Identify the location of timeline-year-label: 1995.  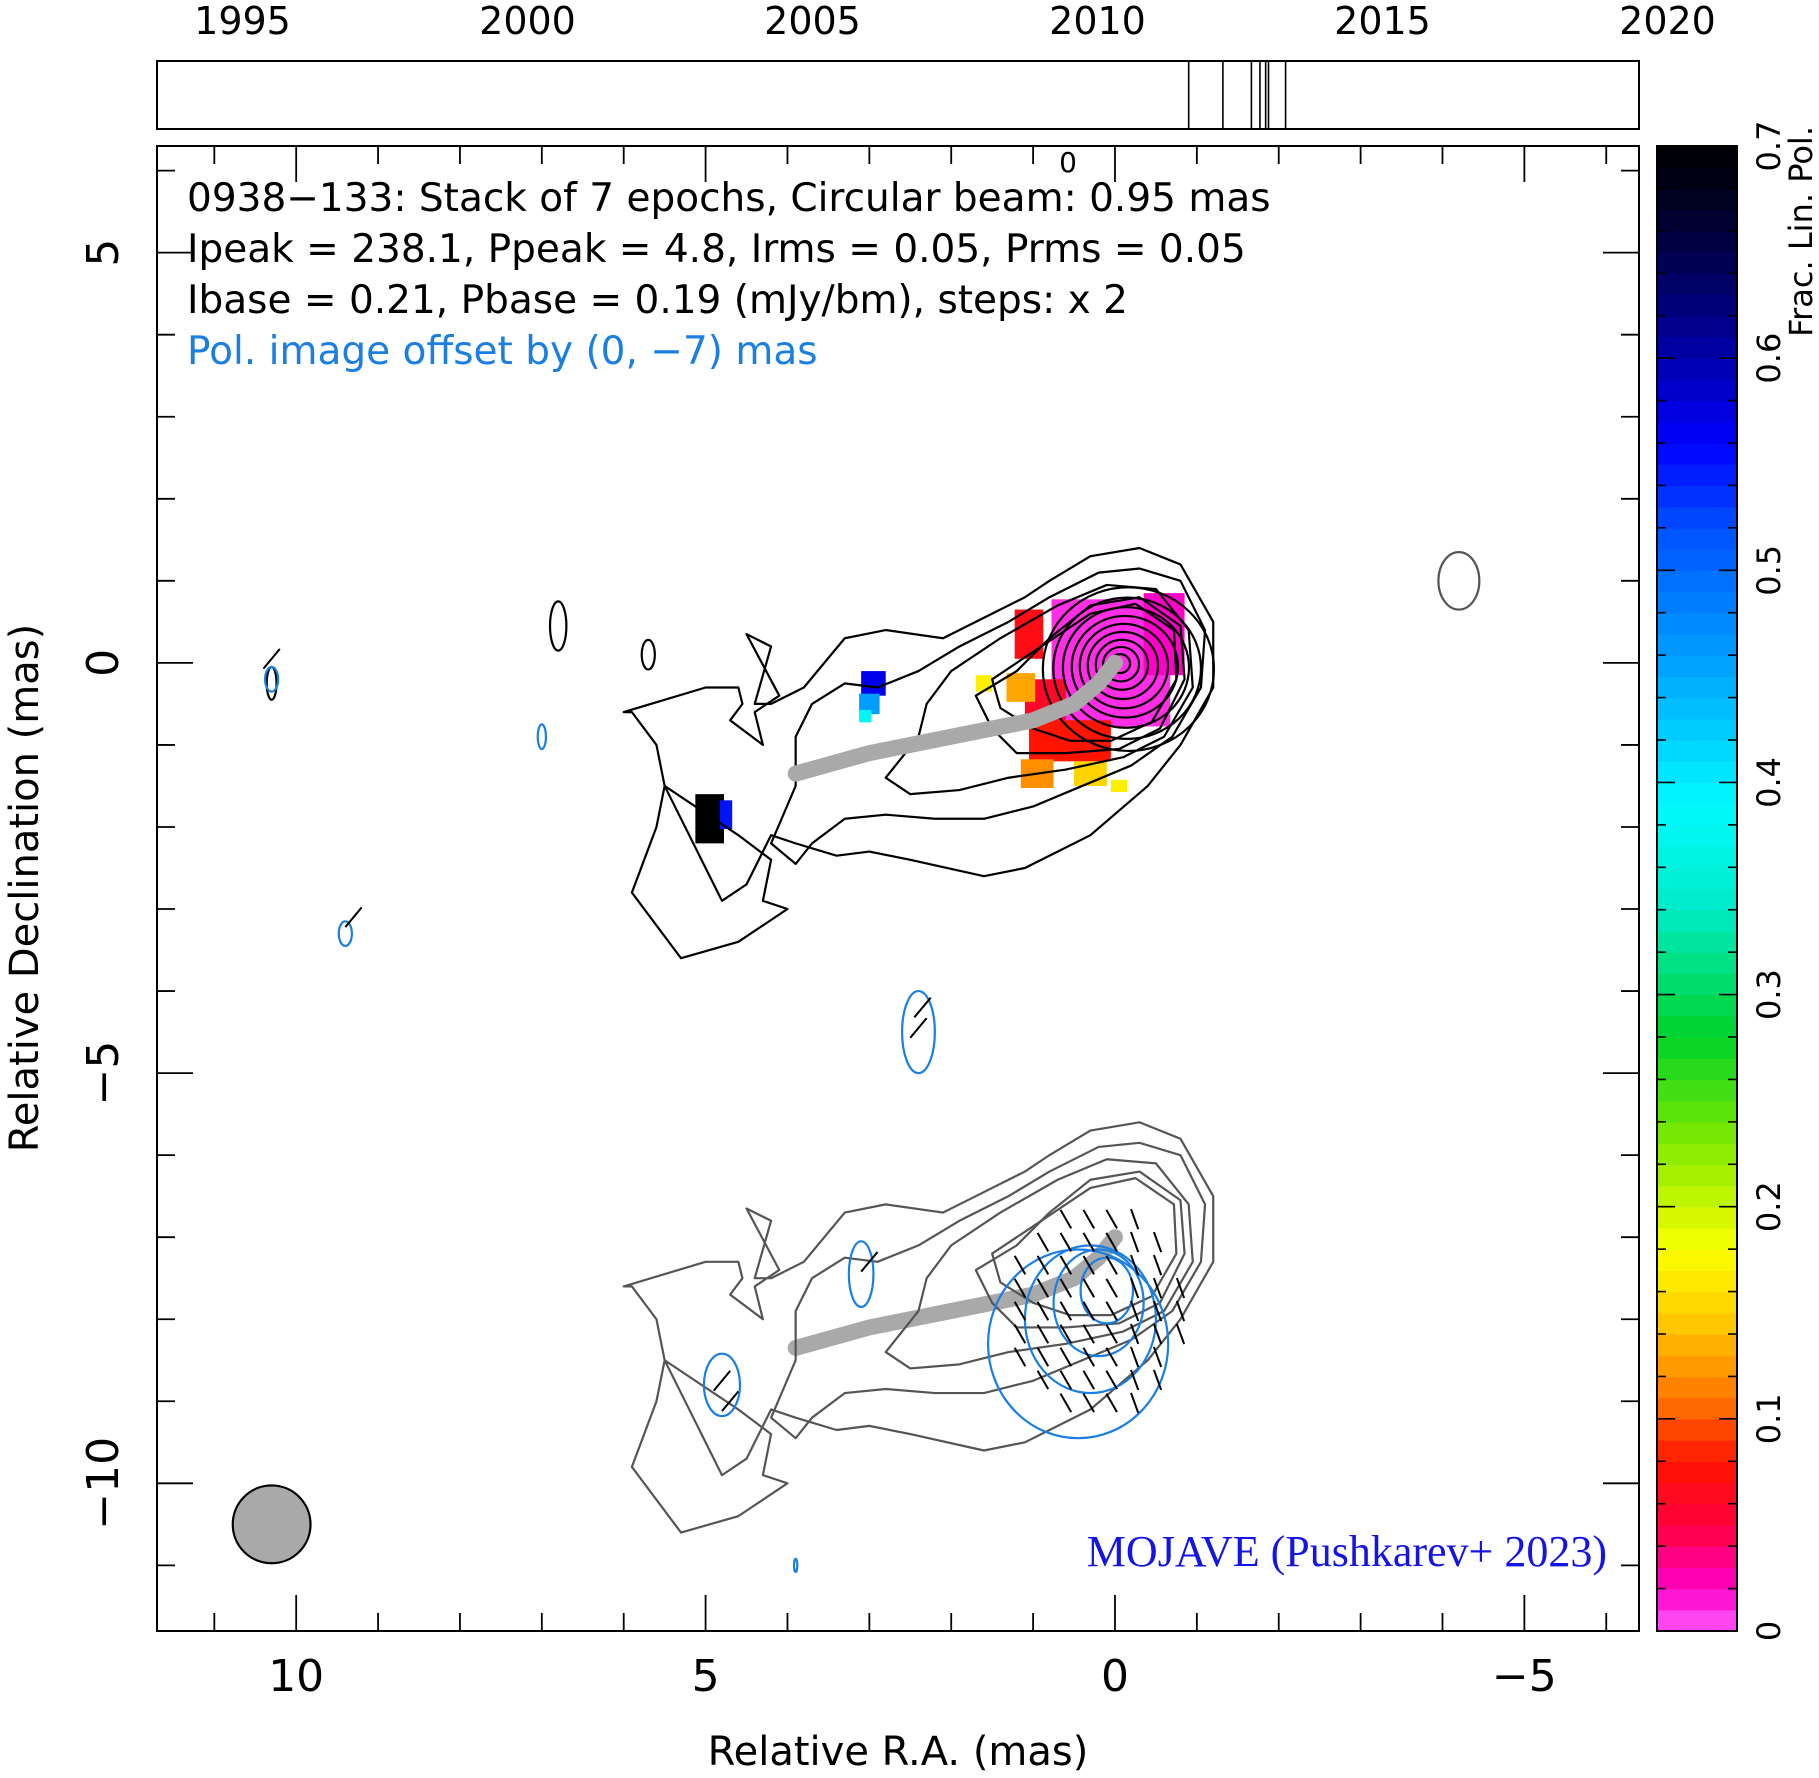
(242, 21).